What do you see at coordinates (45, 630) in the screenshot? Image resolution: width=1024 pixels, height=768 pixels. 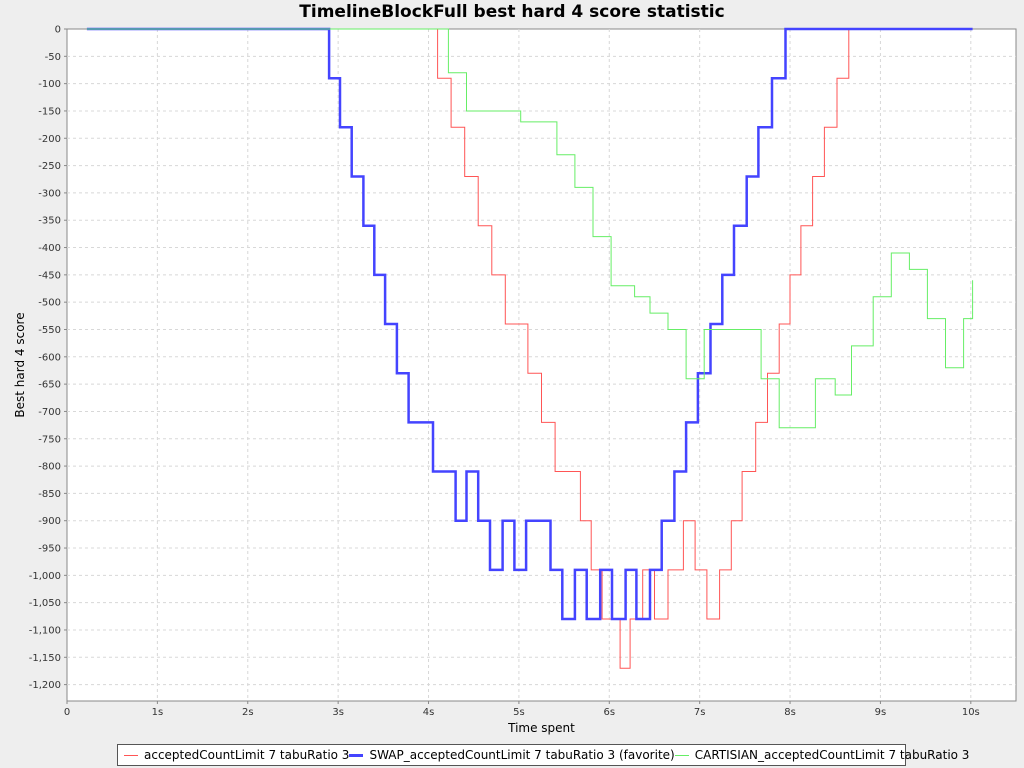 I see `y-tick-label: -1,100` at bounding box center [45, 630].